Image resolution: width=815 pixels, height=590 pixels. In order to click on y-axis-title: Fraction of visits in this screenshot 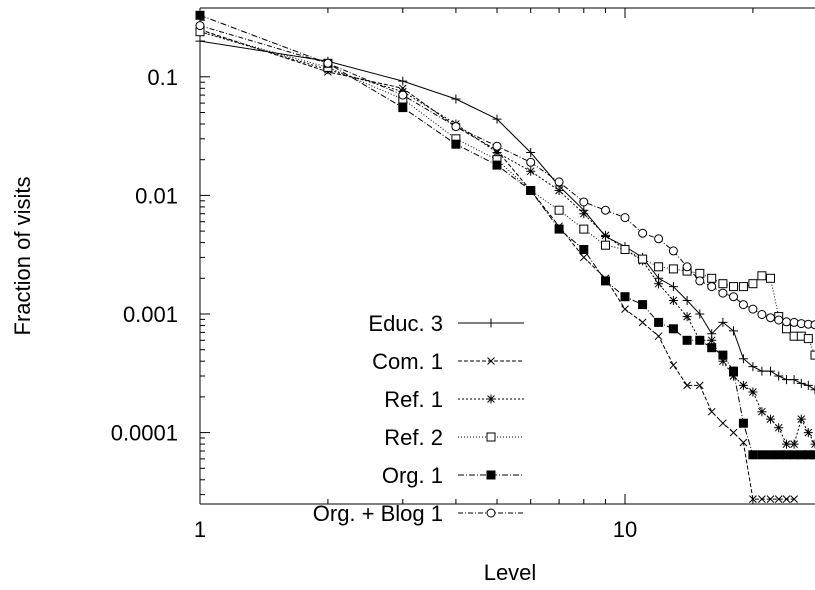, I will do `click(22, 256)`.